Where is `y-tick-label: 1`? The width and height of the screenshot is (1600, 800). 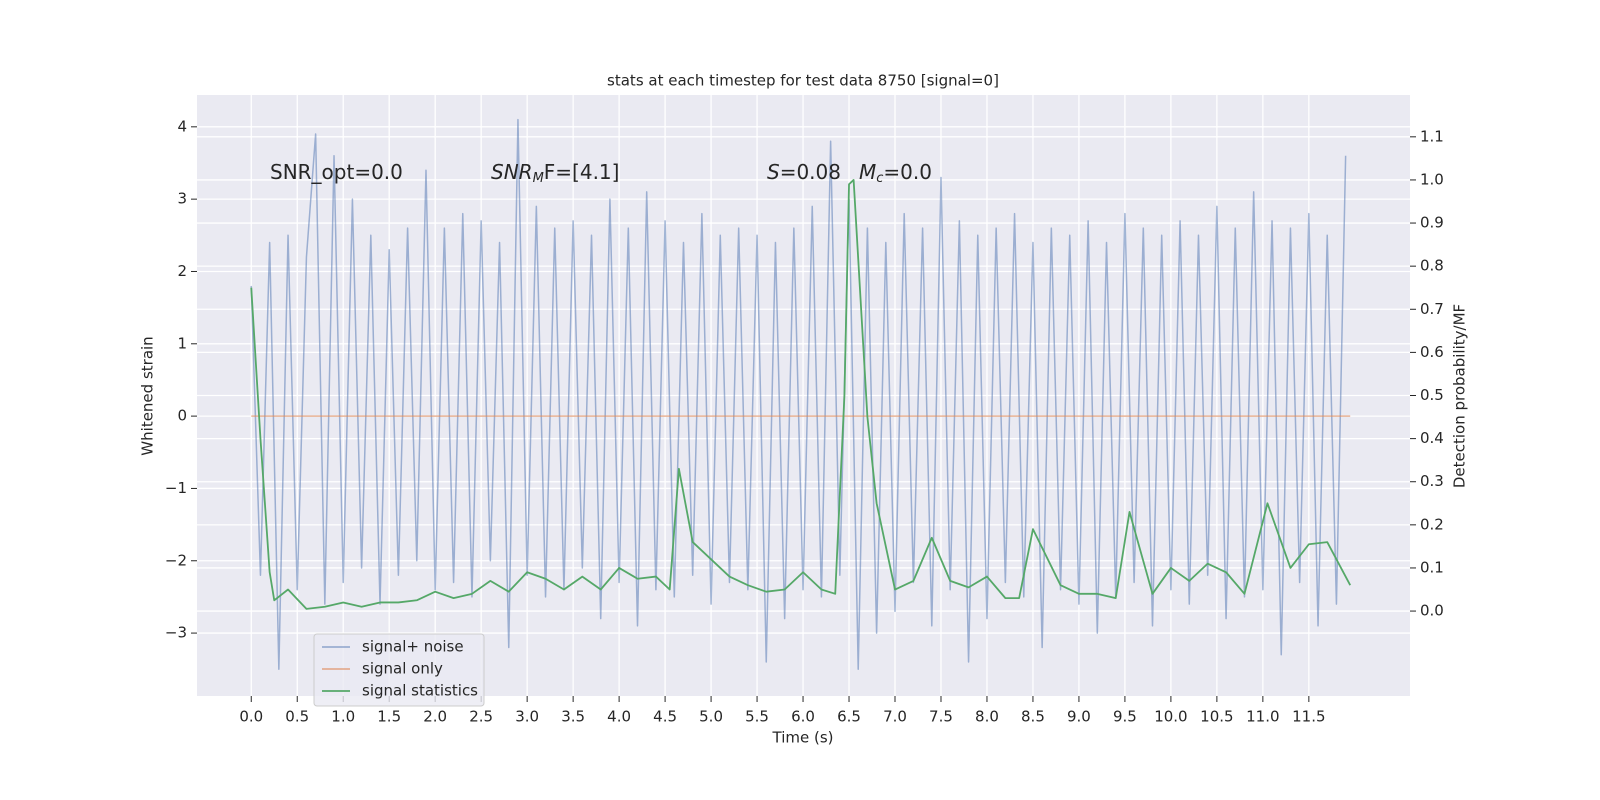
y-tick-label: 1 is located at coordinates (182, 343).